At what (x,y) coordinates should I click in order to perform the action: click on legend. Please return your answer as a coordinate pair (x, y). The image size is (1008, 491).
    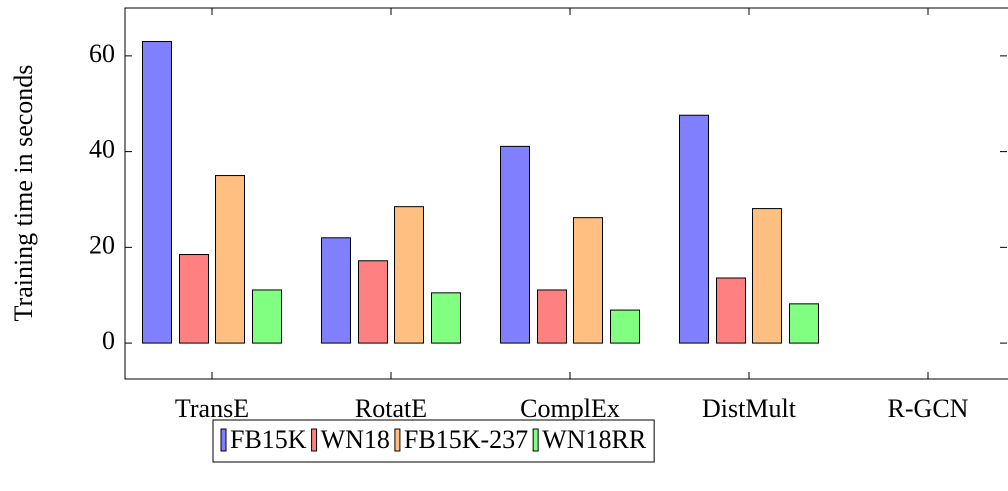
    Looking at the image, I should click on (433, 441).